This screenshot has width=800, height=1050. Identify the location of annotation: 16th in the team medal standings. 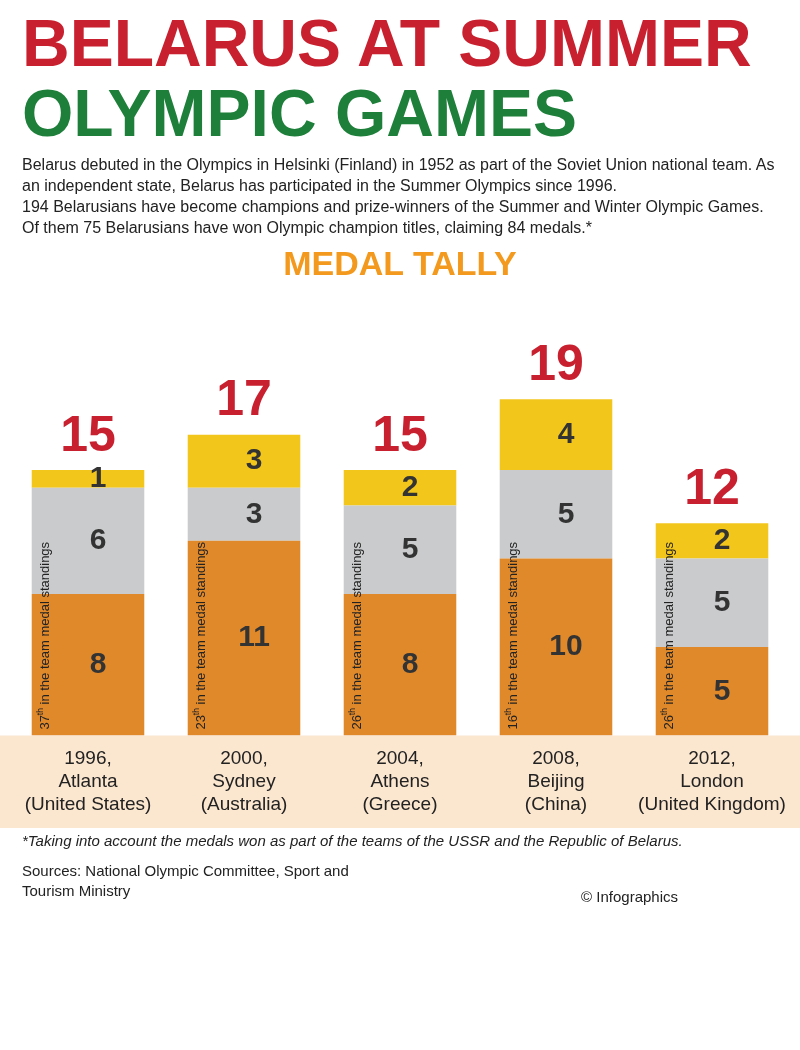
(511, 635).